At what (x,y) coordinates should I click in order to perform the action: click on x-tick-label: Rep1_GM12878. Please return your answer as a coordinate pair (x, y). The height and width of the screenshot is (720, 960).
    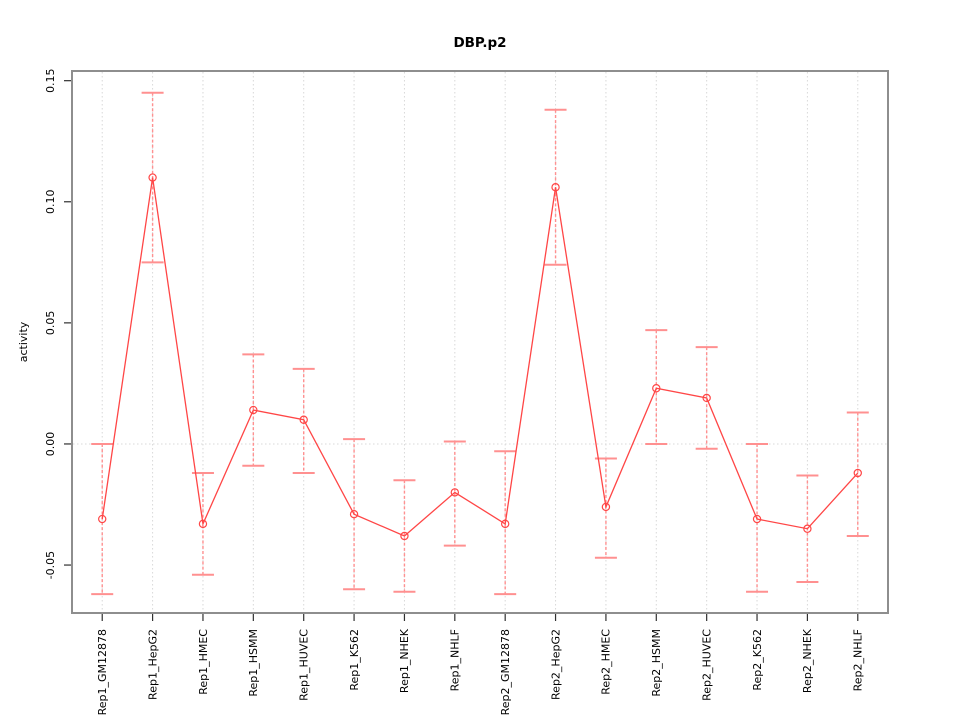
    Looking at the image, I should click on (102, 672).